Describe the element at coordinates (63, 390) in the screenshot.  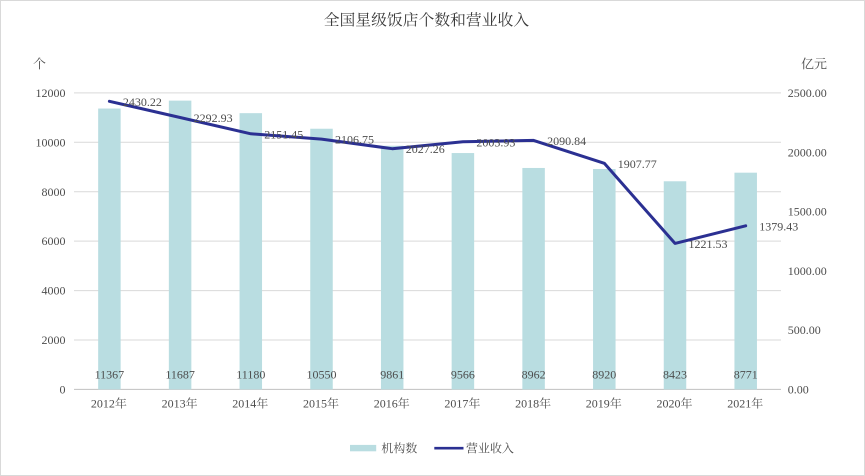
I see `svg-text: 0` at that location.